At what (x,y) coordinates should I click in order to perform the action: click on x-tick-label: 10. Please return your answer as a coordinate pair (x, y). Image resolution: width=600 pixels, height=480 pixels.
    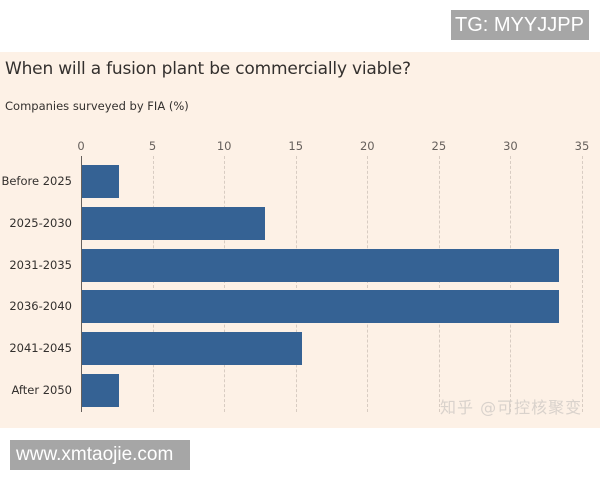
    Looking at the image, I should click on (224, 146).